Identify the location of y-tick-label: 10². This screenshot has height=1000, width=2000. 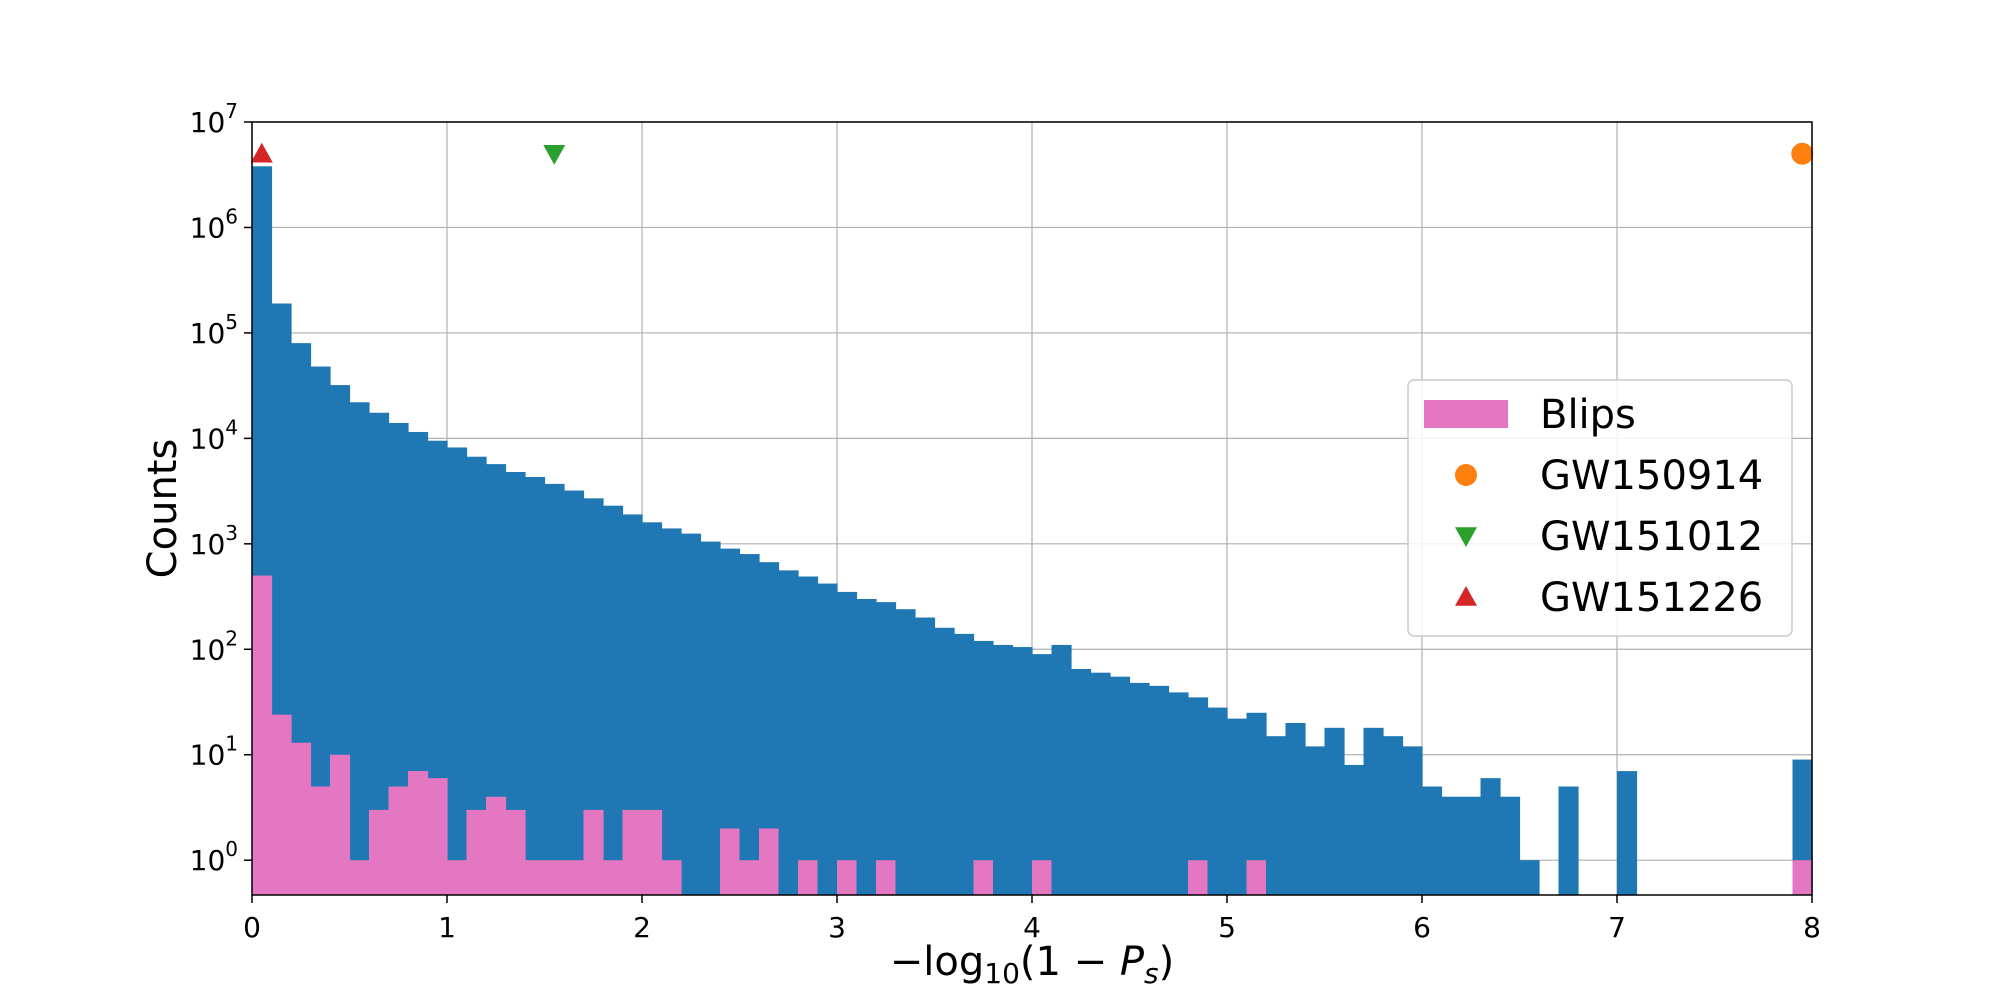
(214, 646).